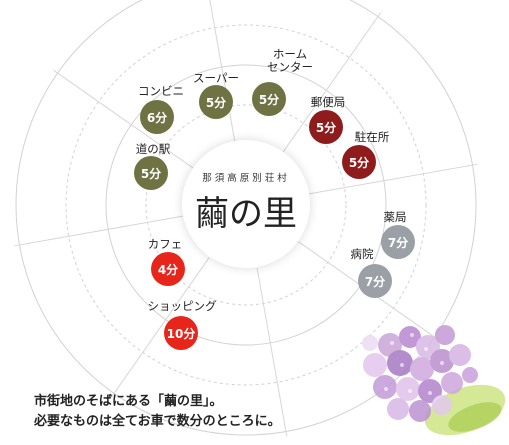  What do you see at coordinates (161, 91) in the screenshot?
I see `label-conbini: コンビニ` at bounding box center [161, 91].